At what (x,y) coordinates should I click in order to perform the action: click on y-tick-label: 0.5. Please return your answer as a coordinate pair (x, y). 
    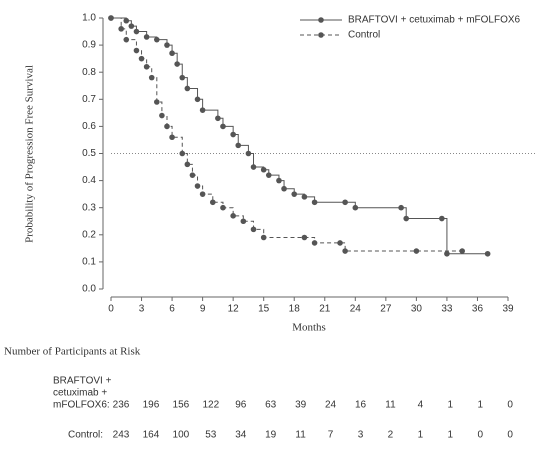
    Looking at the image, I should click on (89, 153).